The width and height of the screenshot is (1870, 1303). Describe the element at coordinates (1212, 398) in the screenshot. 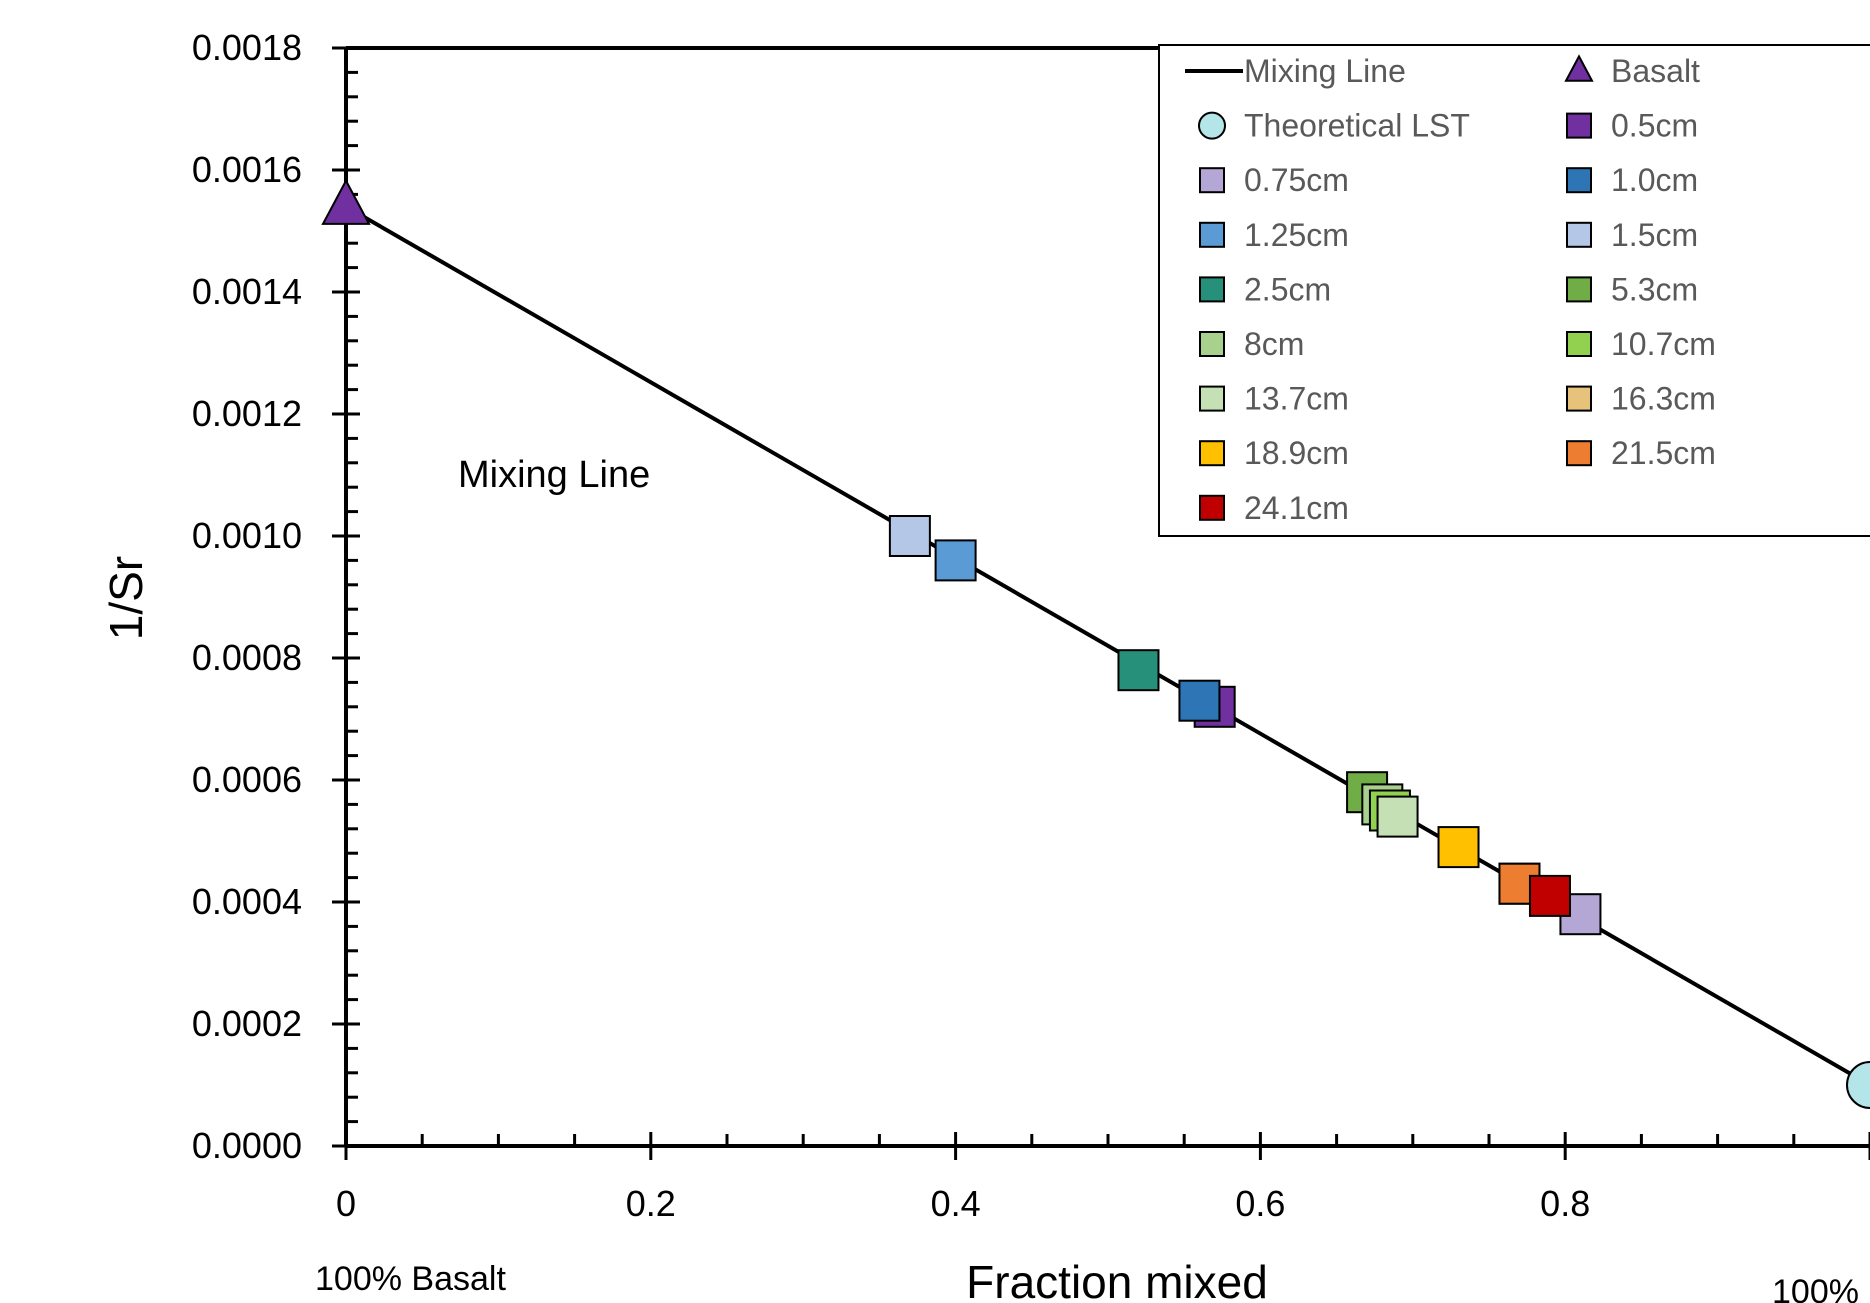

I see `legend-marker-13-7cm` at that location.